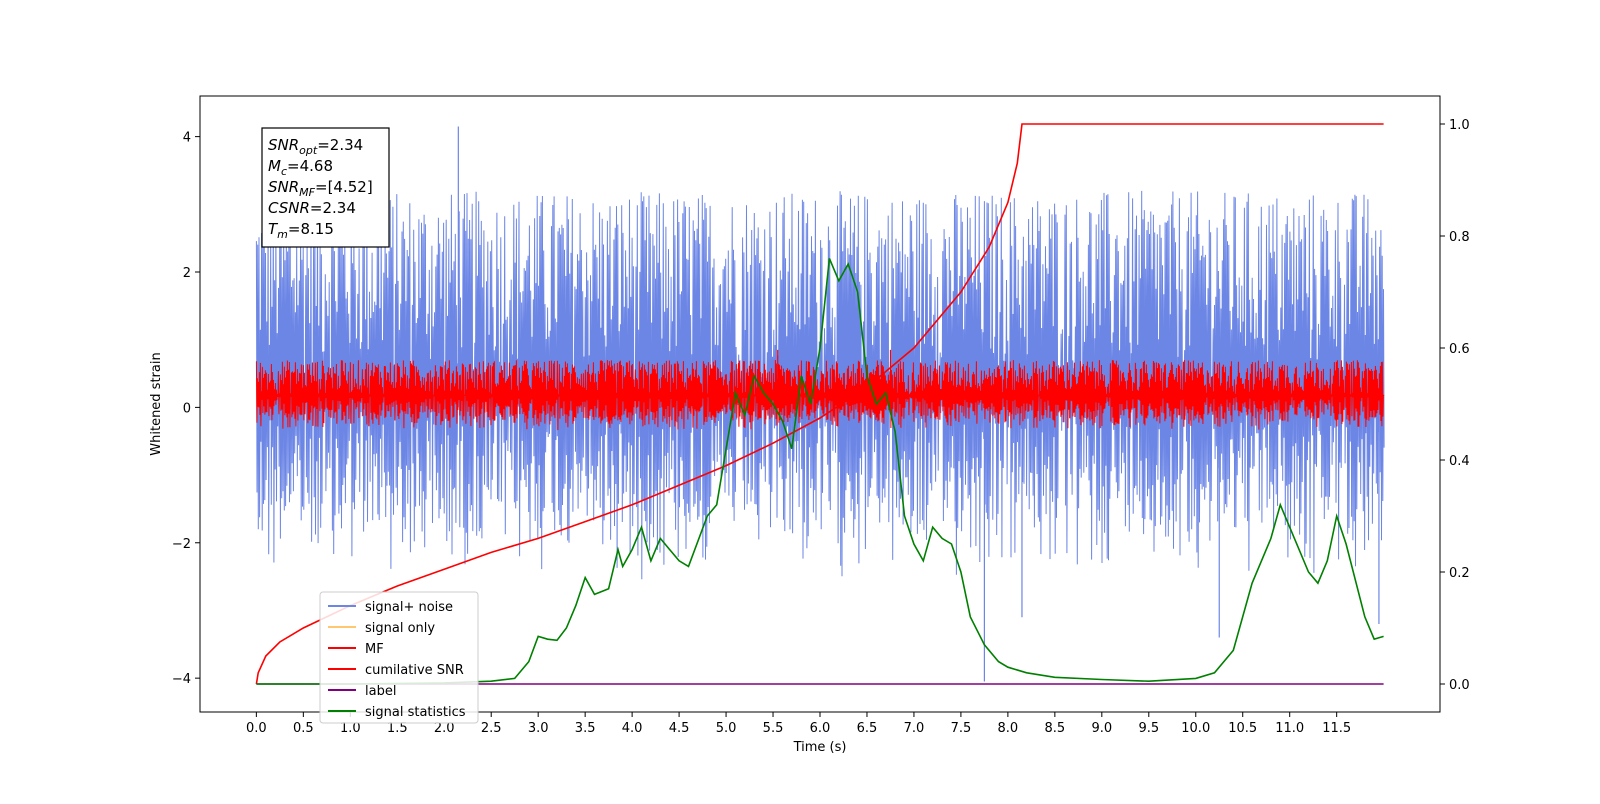  I want to click on x-tick-label: 4.5, so click(679, 728).